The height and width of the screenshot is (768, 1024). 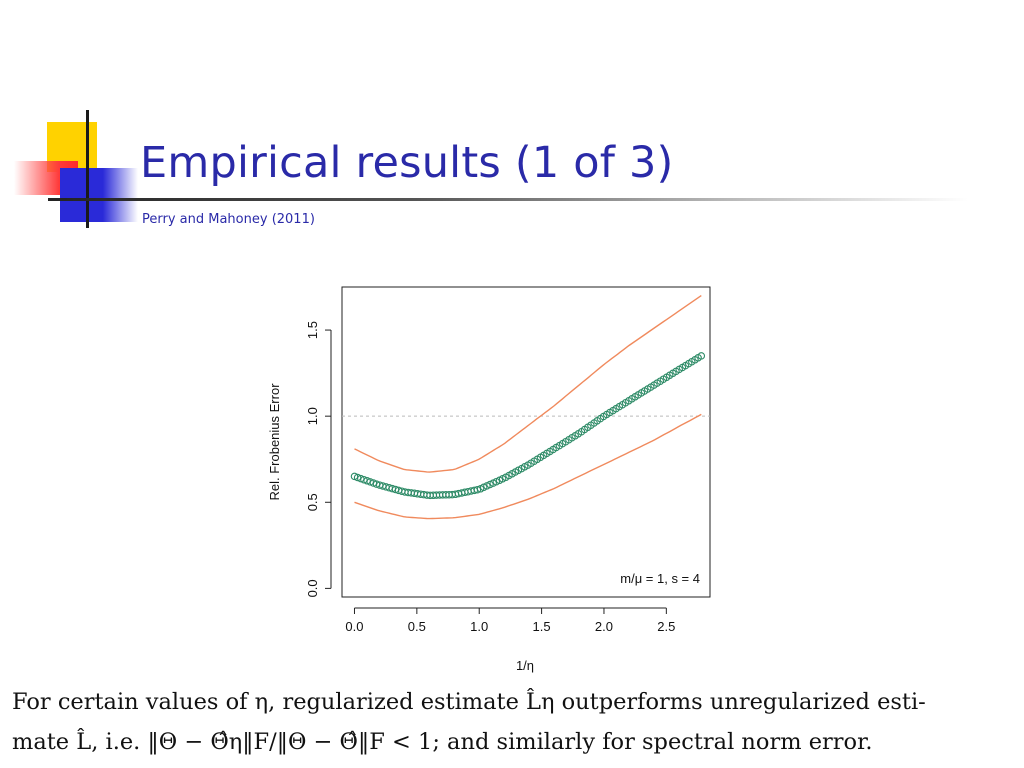 What do you see at coordinates (312, 330) in the screenshot?
I see `y-tick-label: 1.5` at bounding box center [312, 330].